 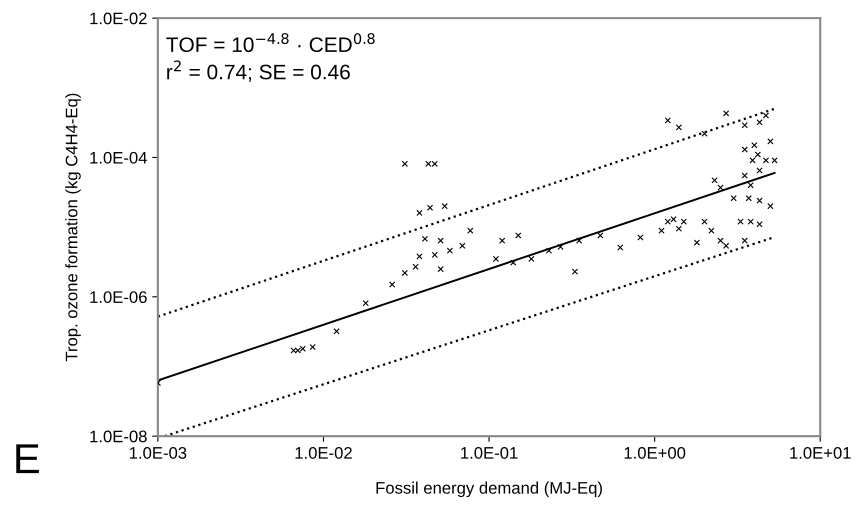 What do you see at coordinates (158, 453) in the screenshot?
I see `x-tick-label: 1.0E-03` at bounding box center [158, 453].